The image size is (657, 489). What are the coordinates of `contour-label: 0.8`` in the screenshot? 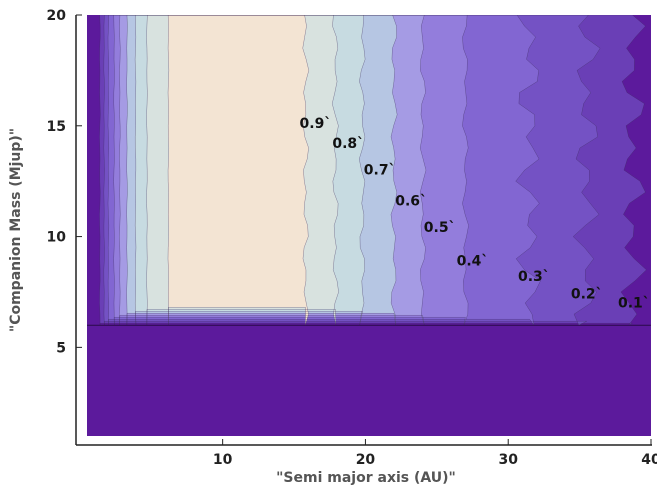 It's located at (348, 144).